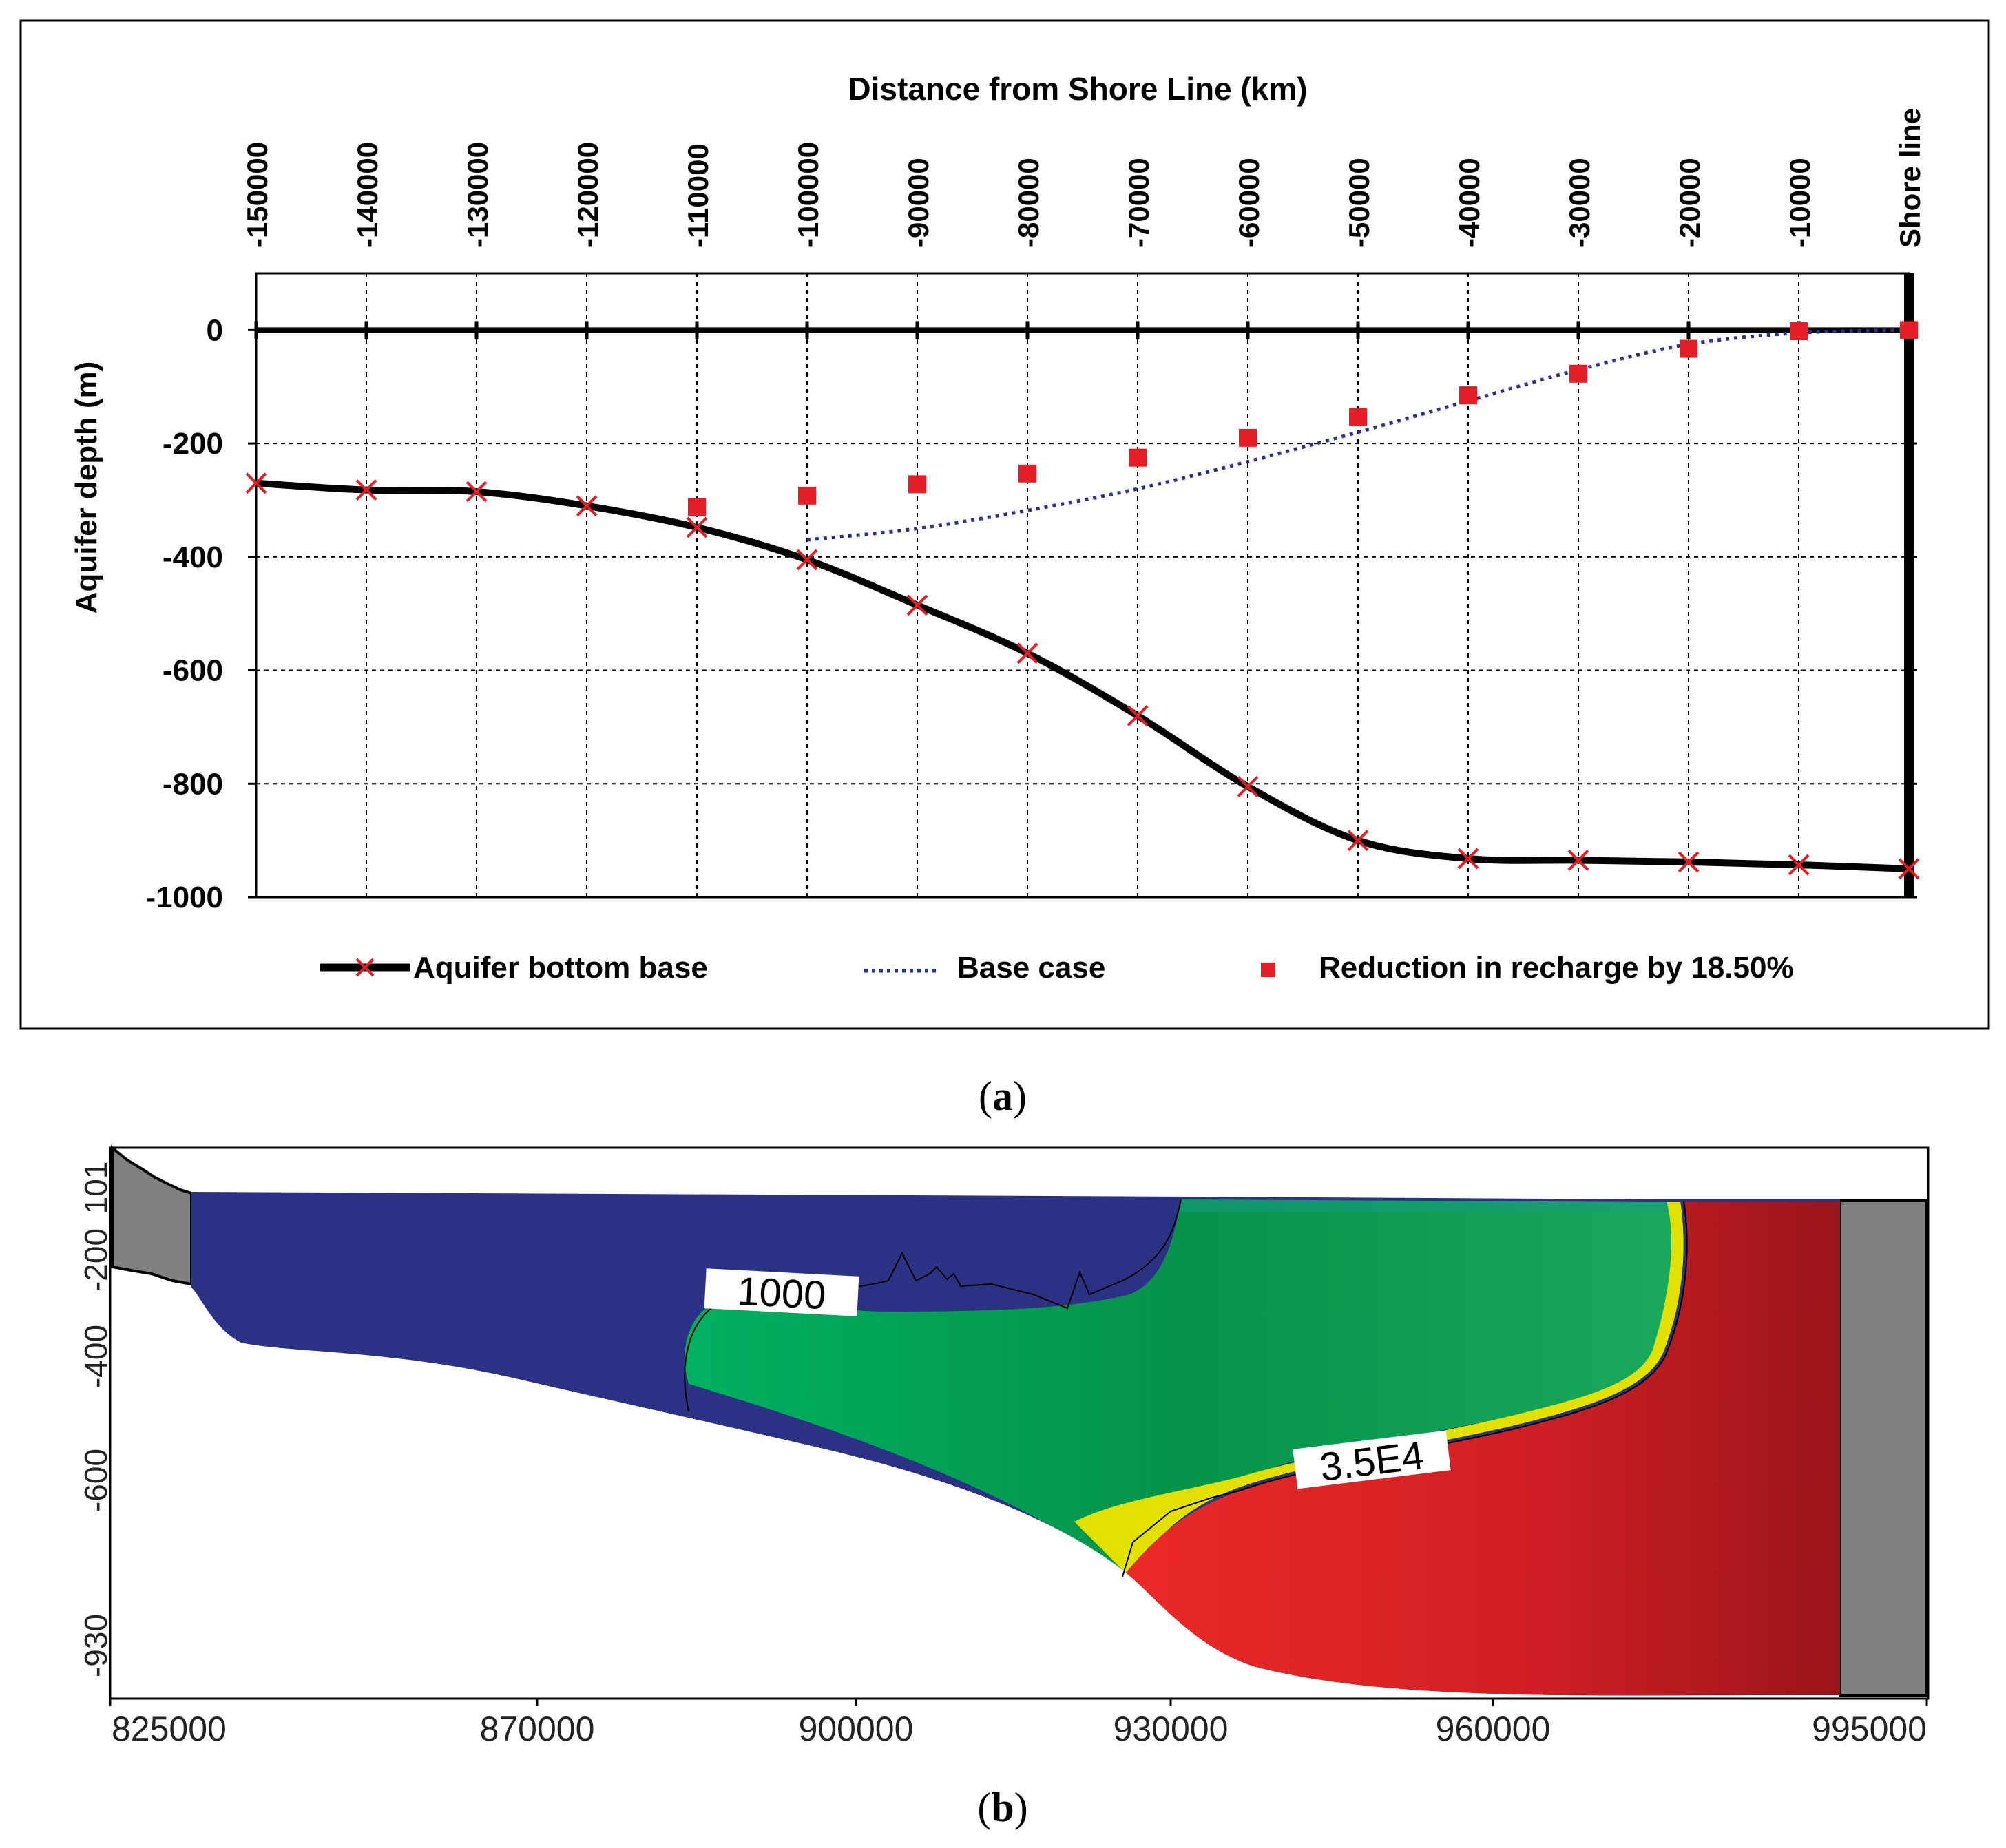 The height and width of the screenshot is (1848, 2006). Describe the element at coordinates (1556, 968) in the screenshot. I see `legend-reduction-label: Reduction in recharge by 18.50%` at that location.